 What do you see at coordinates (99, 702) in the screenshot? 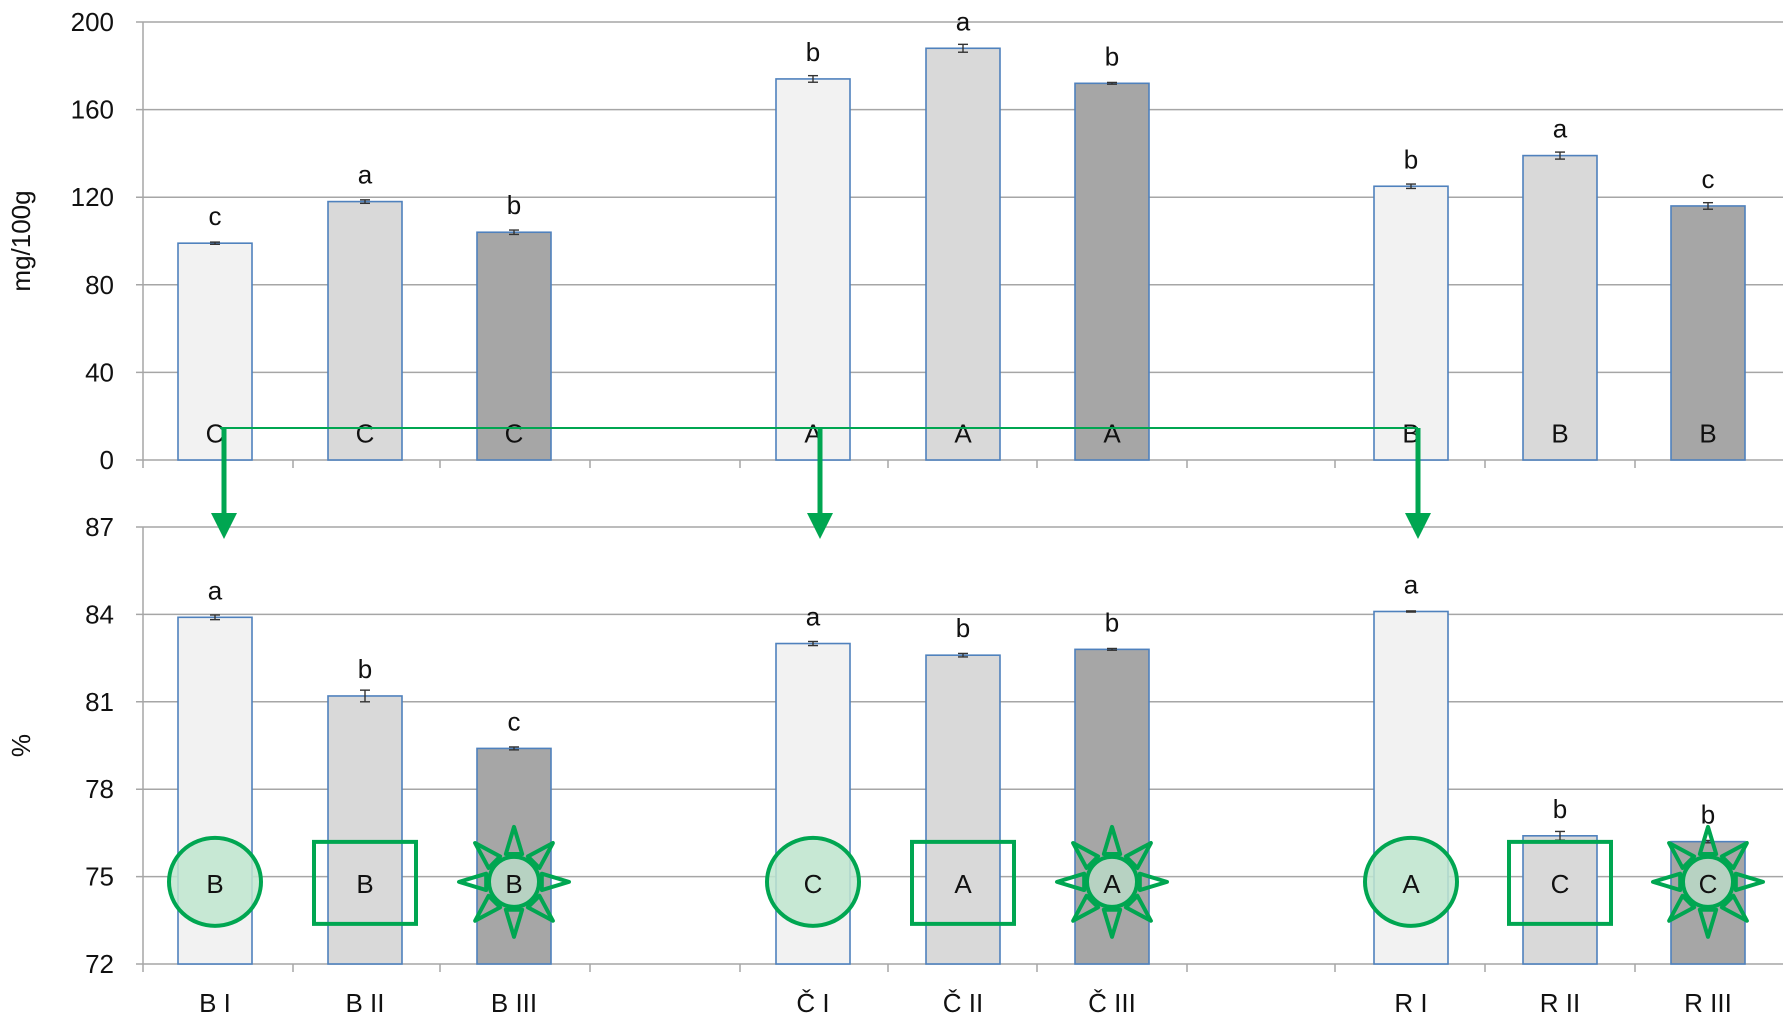
I see `y-tick-label: 81` at bounding box center [99, 702].